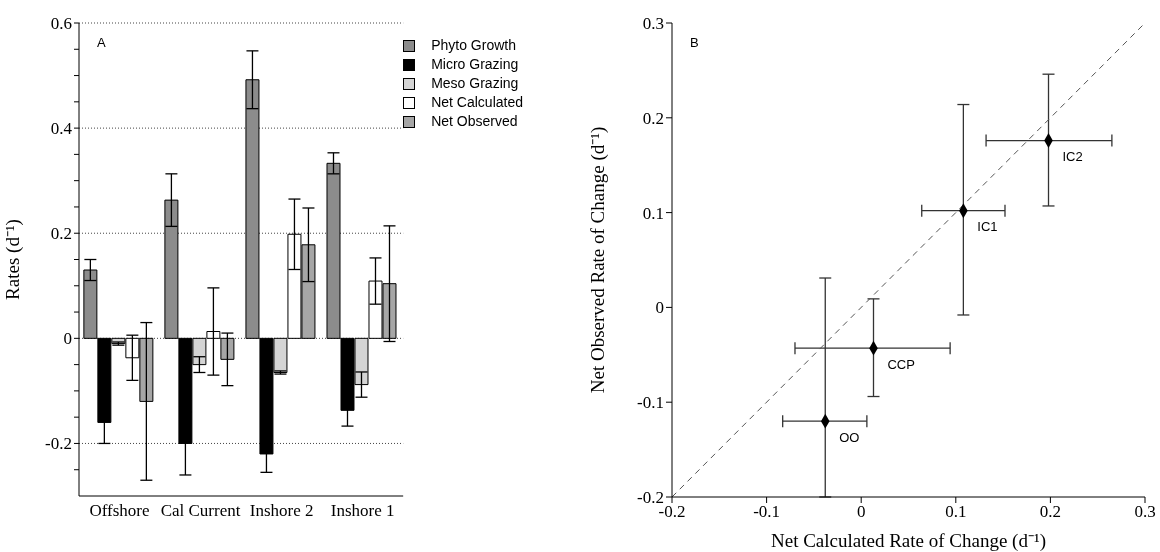  Describe the element at coordinates (694, 42) in the screenshot. I see `annotation: B` at that location.